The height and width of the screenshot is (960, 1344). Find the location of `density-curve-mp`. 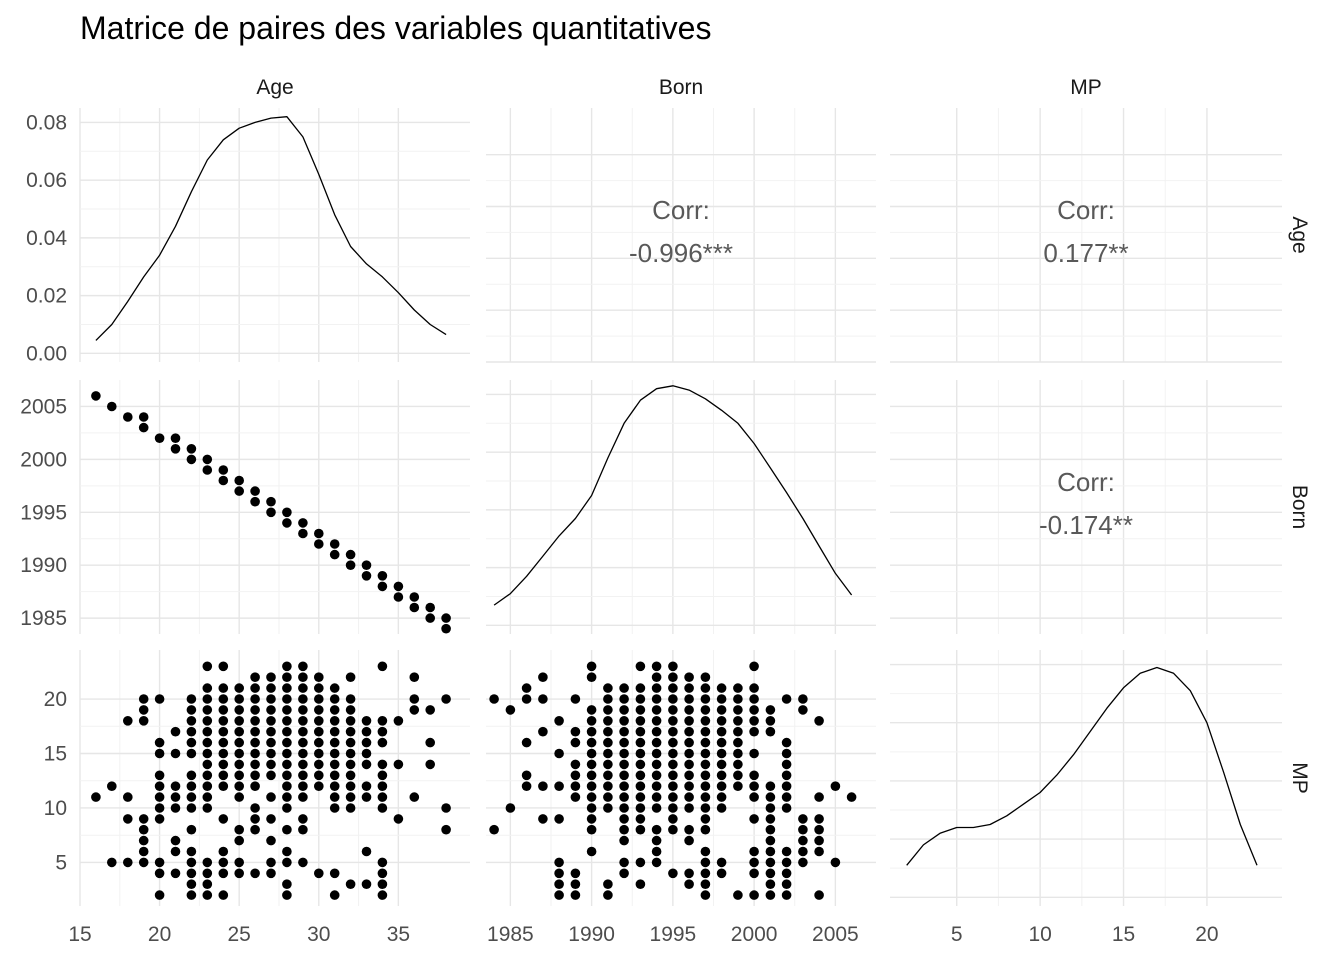

density-curve-mp is located at coordinates (1082, 766).